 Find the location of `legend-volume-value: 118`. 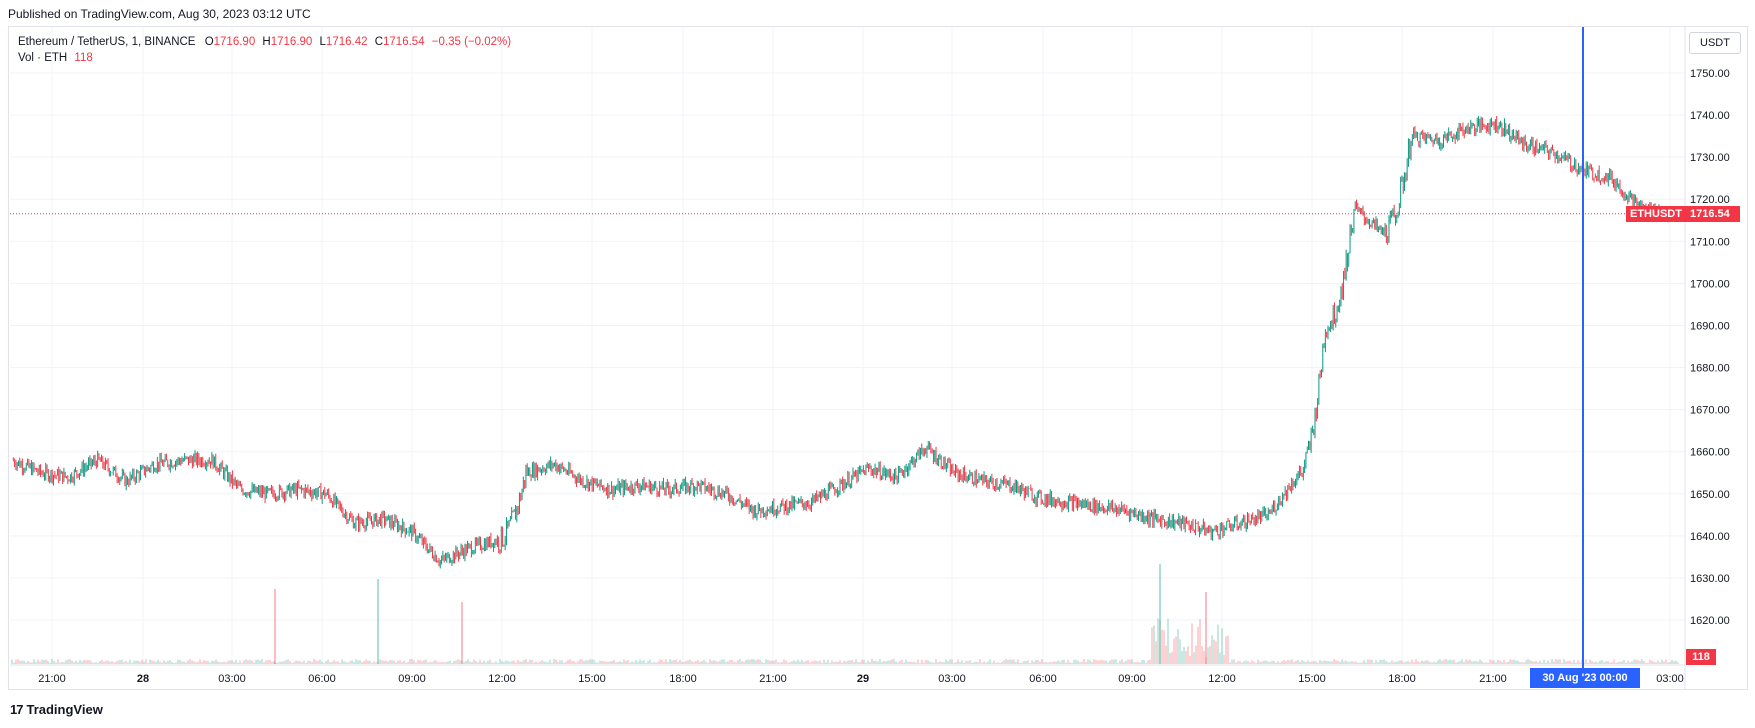

legend-volume-value: 118 is located at coordinates (83, 58).